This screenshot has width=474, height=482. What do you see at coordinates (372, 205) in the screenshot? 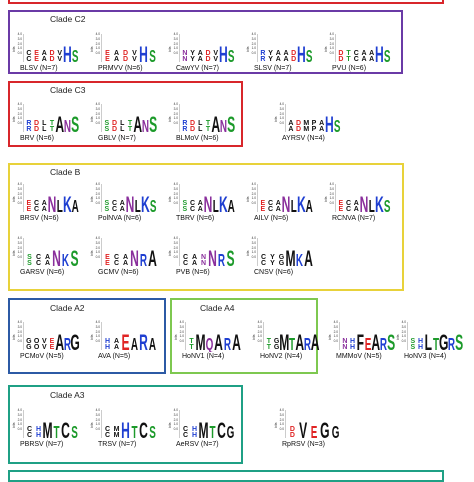
I see `logo-letter: L` at bounding box center [372, 205].